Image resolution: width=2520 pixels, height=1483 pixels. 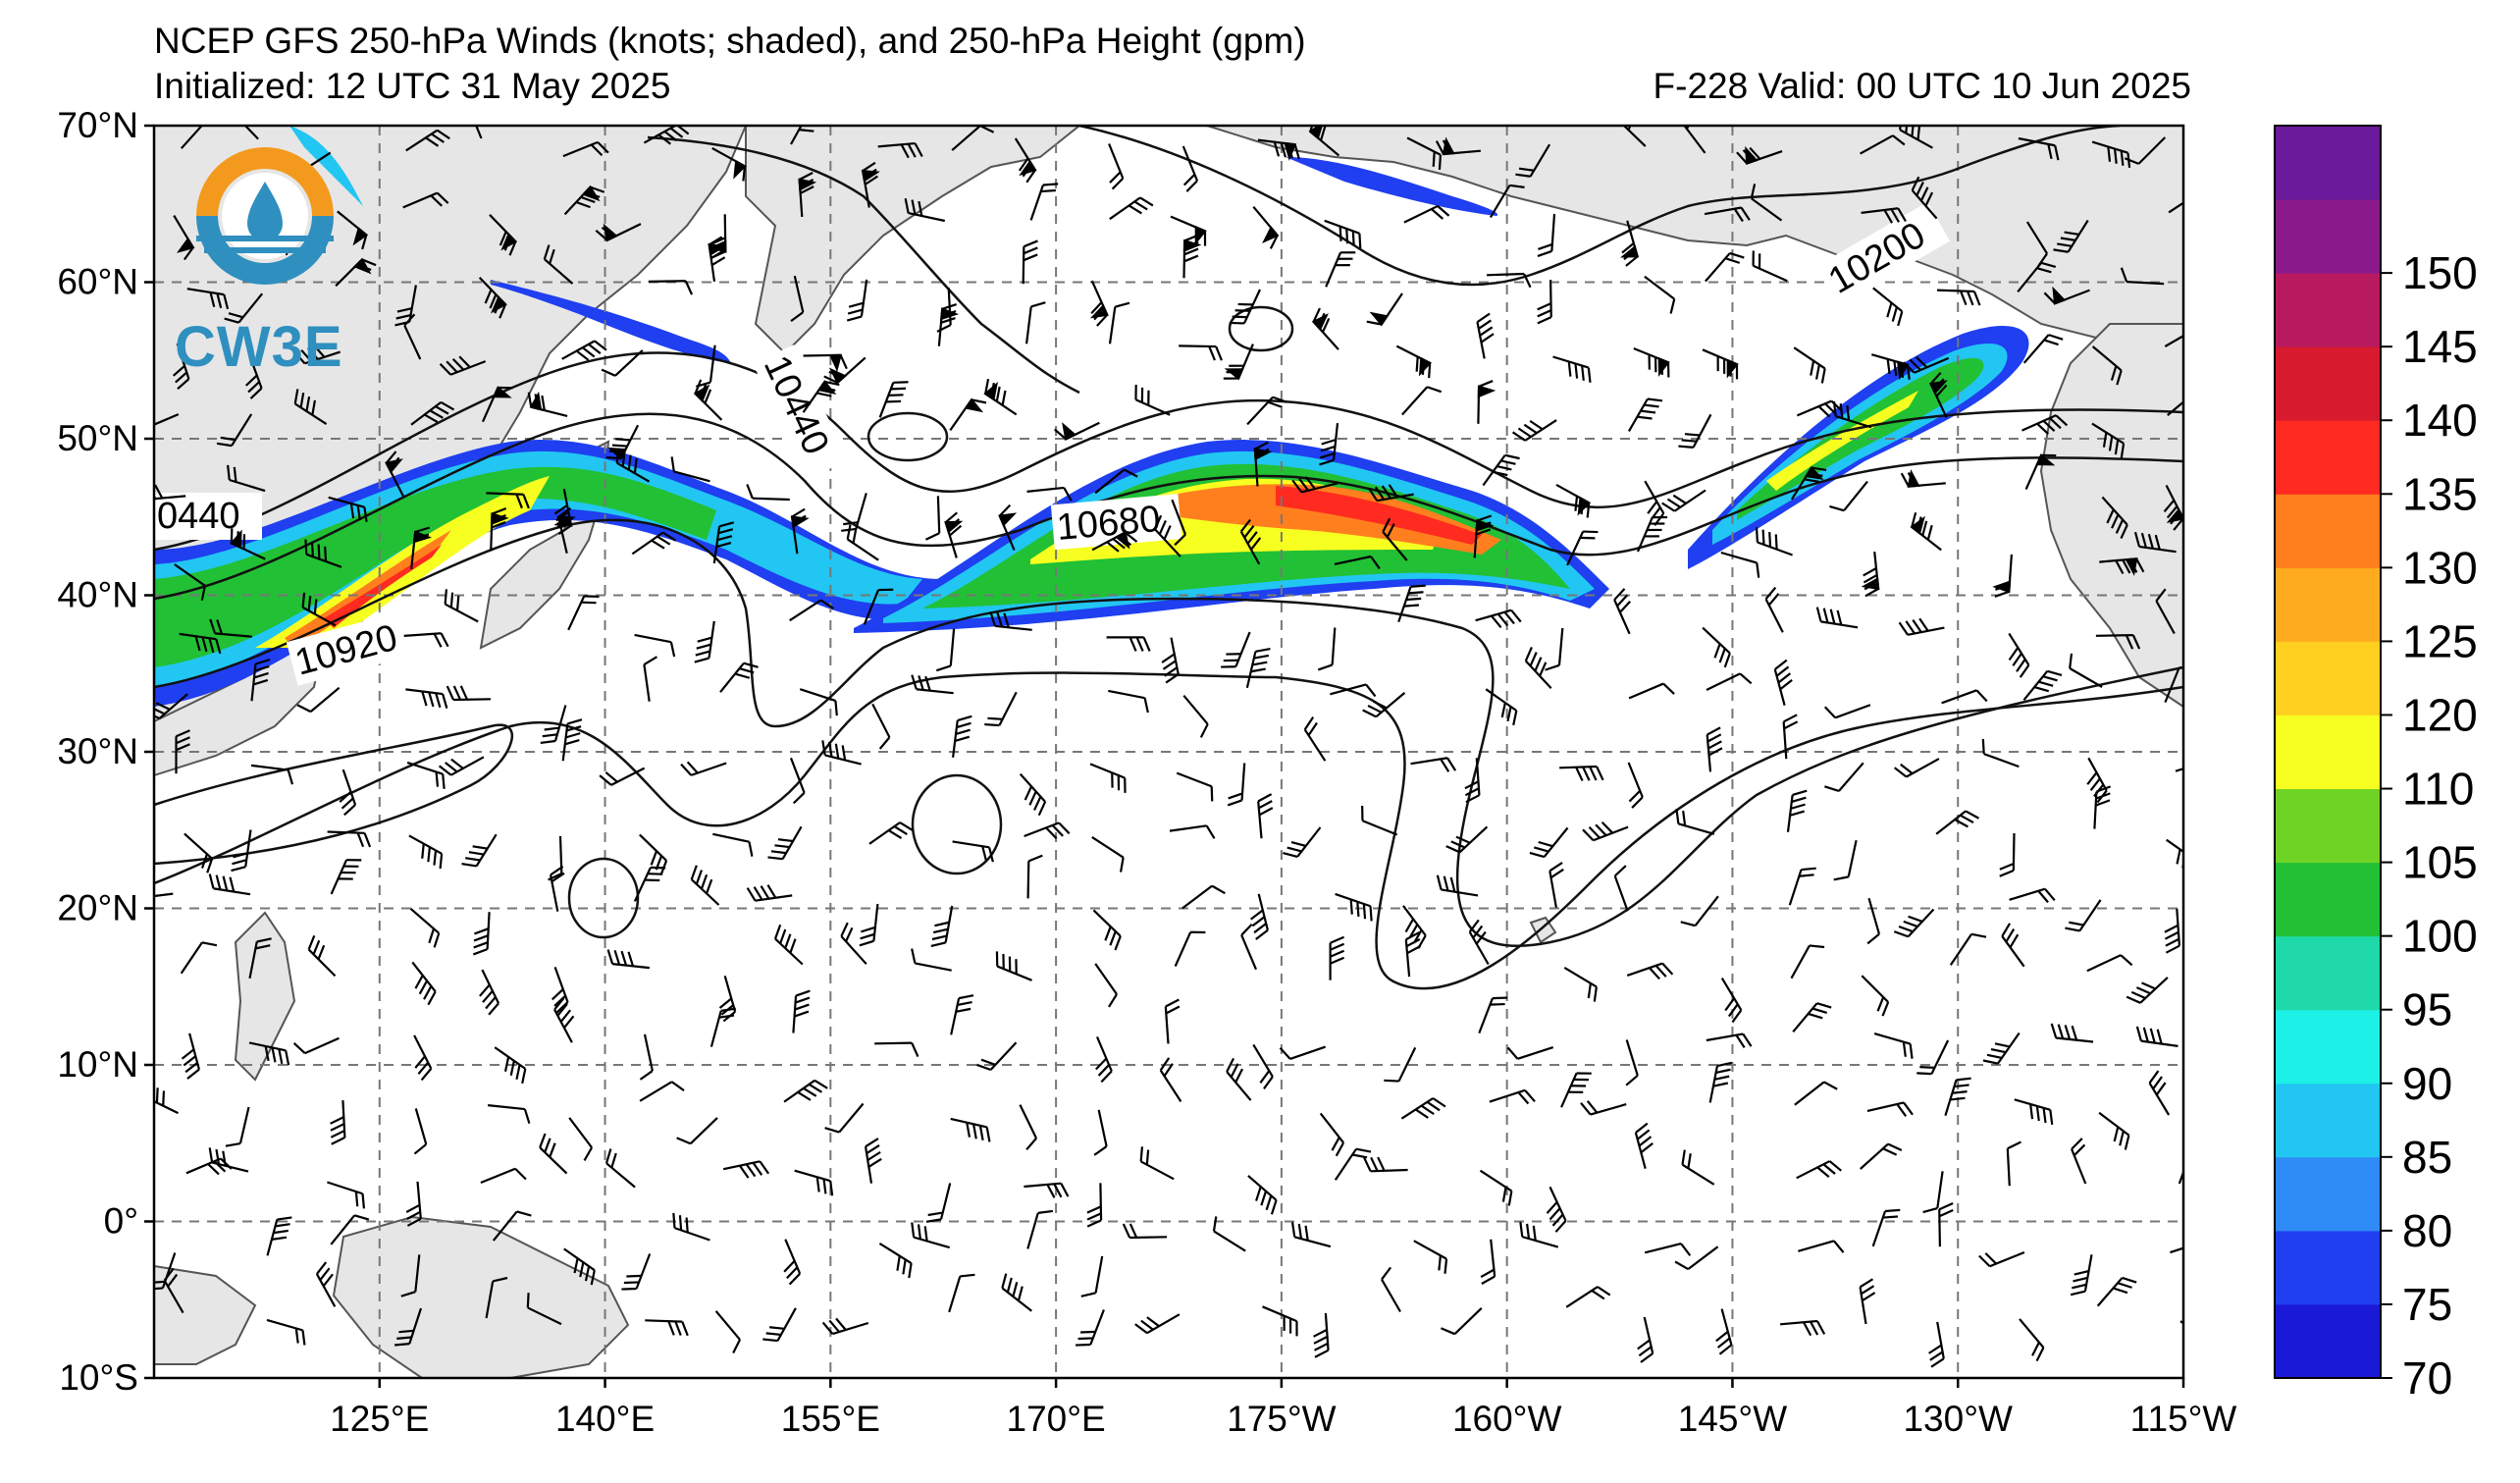 I want to click on colorbar-label: 70, so click(x=2427, y=1378).